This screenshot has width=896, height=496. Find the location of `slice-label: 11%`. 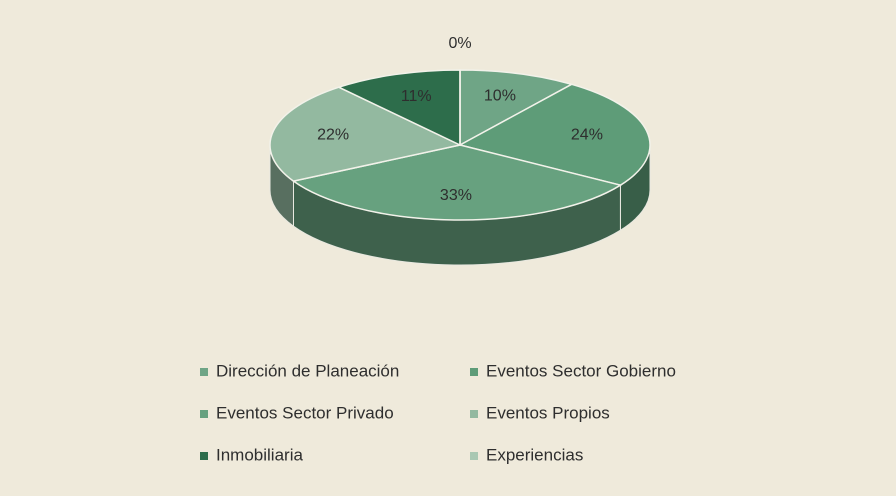

slice-label: 11% is located at coordinates (416, 96).